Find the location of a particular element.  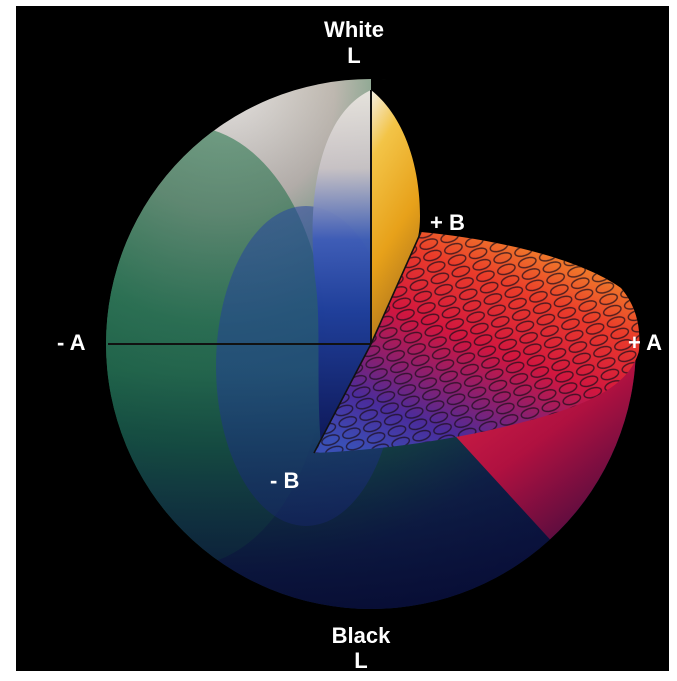

b-axis-line is located at coordinates (342, 398).